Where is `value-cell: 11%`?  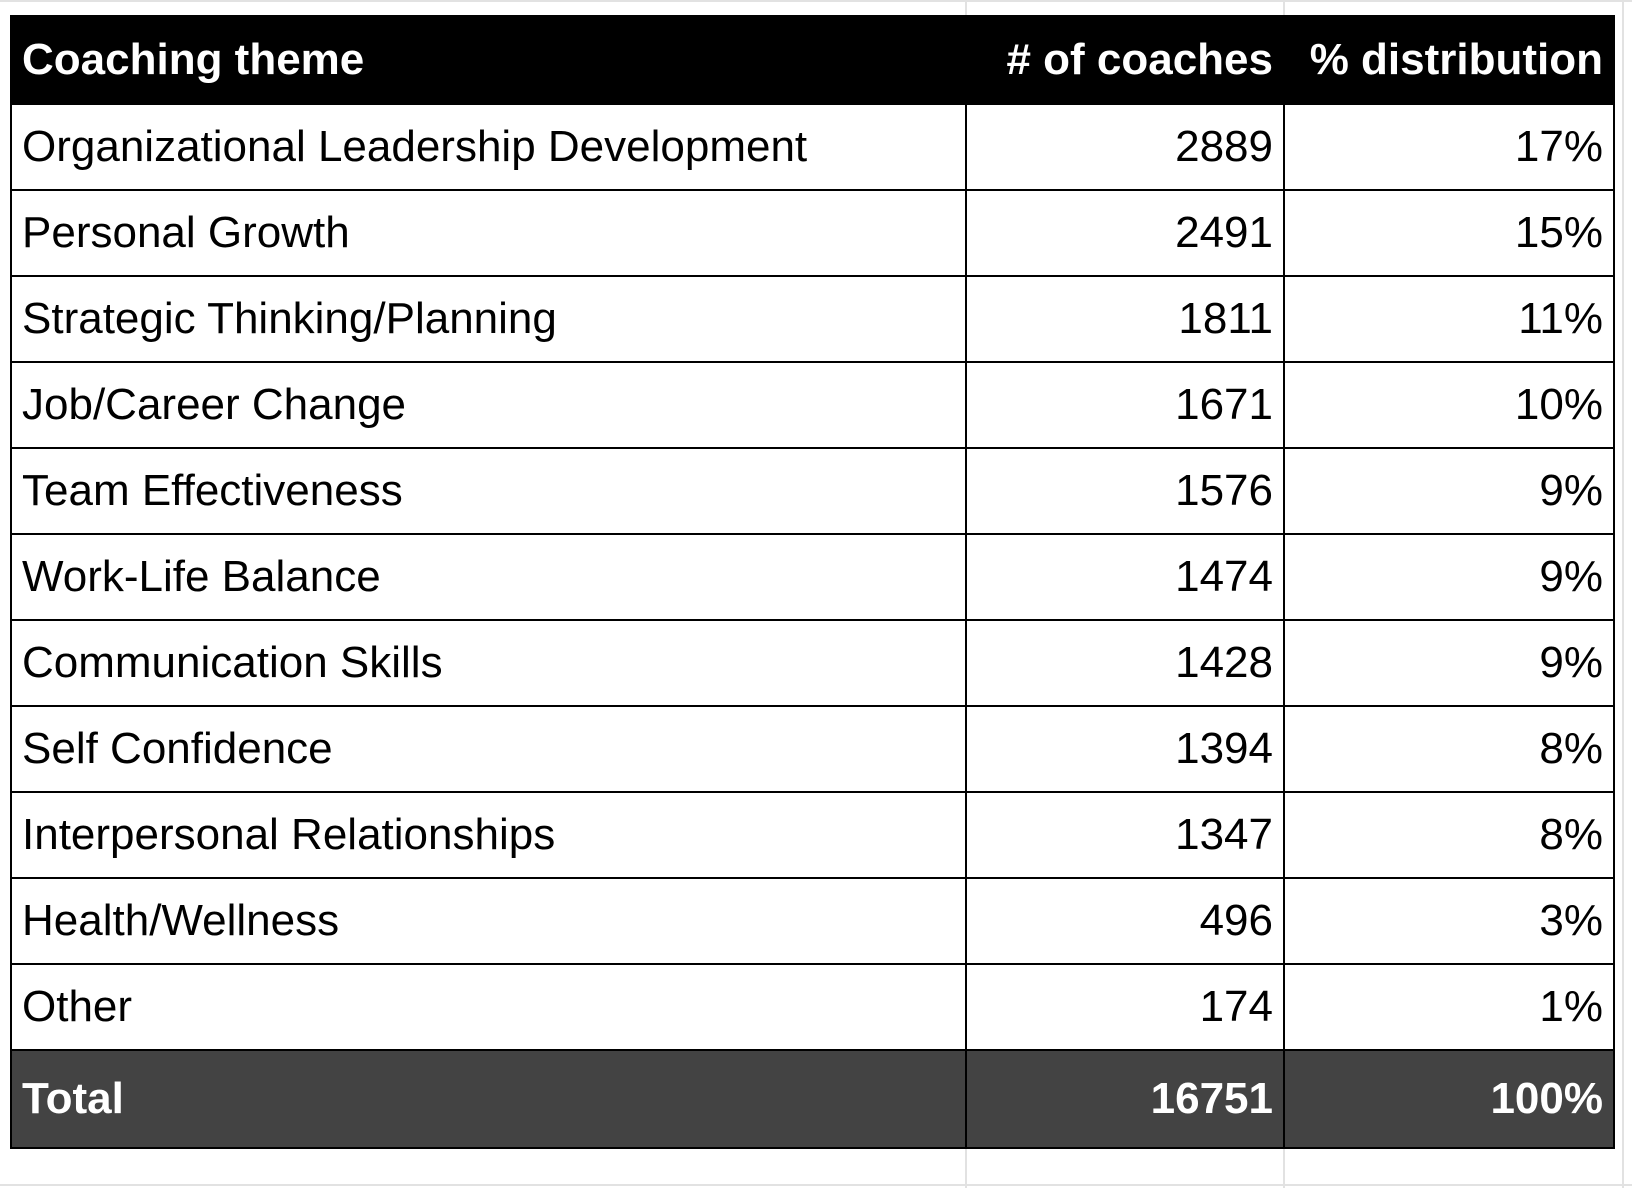 value-cell: 11% is located at coordinates (1449, 319).